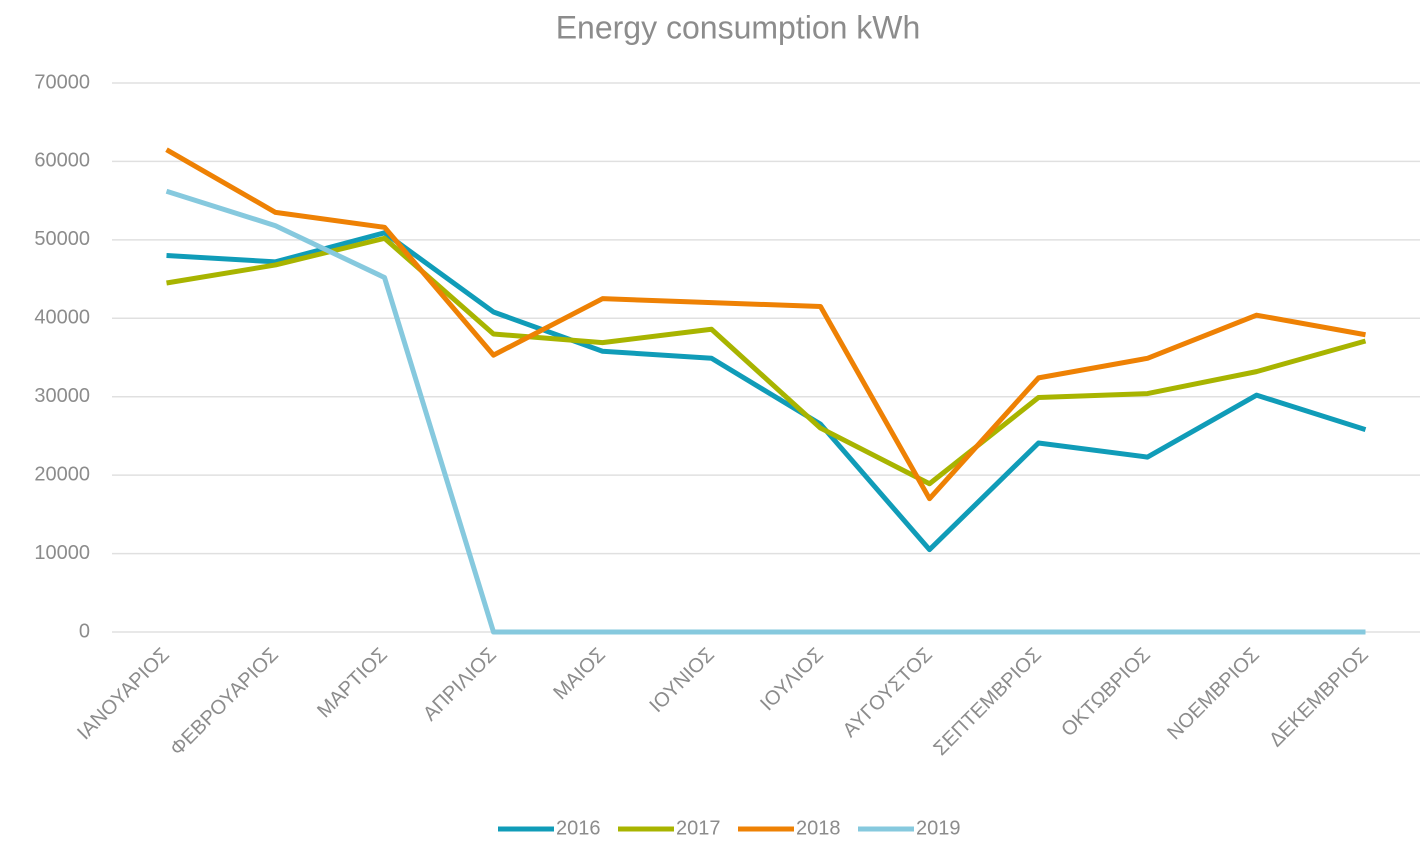 The image size is (1420, 846). Describe the element at coordinates (62, 318) in the screenshot. I see `y-tick-label: 40000` at that location.